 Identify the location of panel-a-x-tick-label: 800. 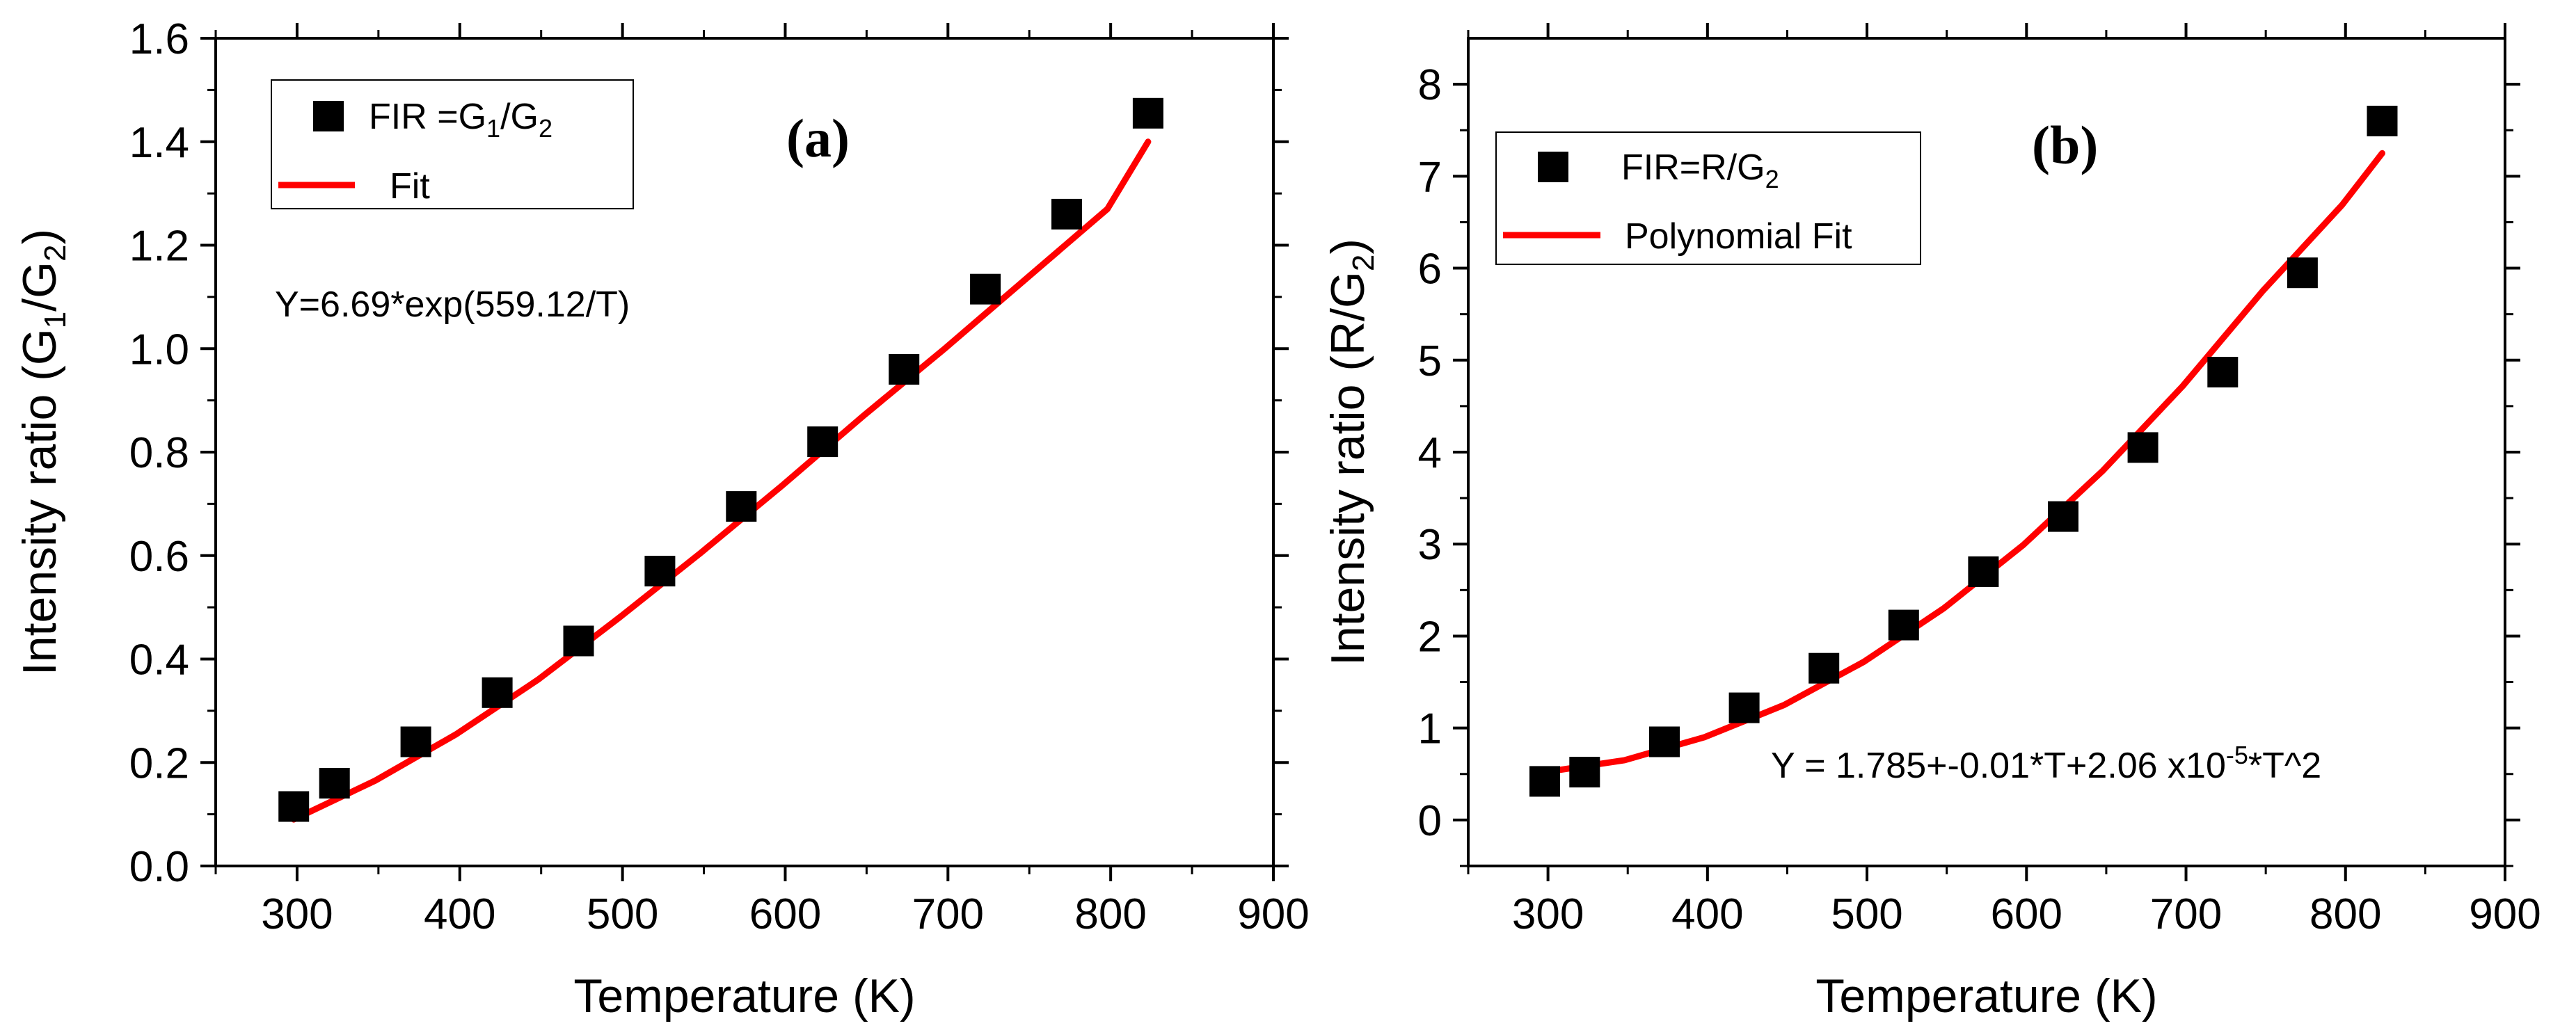
(1110, 914).